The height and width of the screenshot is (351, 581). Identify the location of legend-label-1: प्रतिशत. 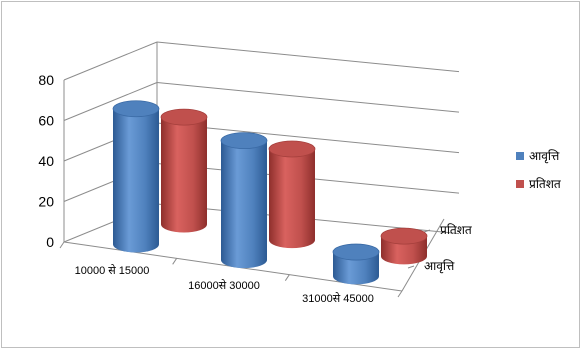
(545, 184).